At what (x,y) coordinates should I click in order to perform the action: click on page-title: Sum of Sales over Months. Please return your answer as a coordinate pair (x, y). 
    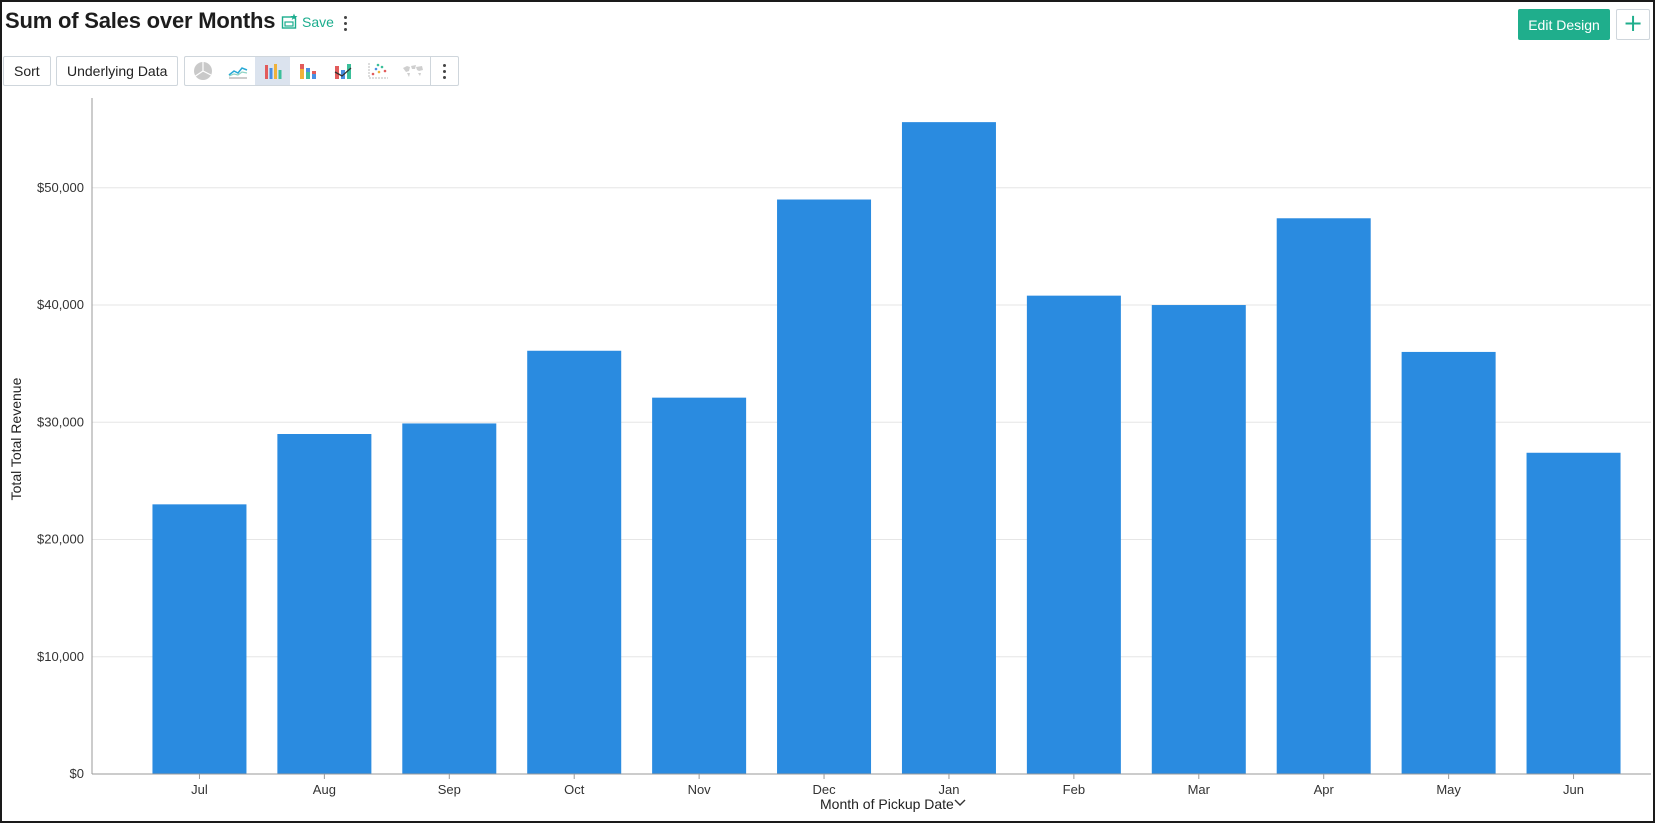
    Looking at the image, I should click on (140, 20).